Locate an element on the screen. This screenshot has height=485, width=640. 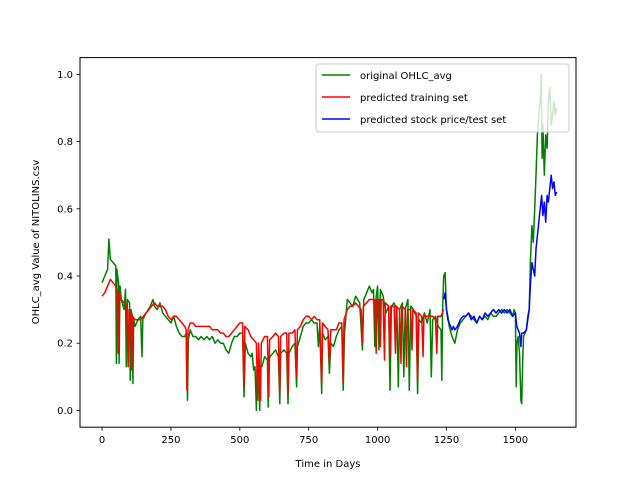
legend-box is located at coordinates (442, 98).